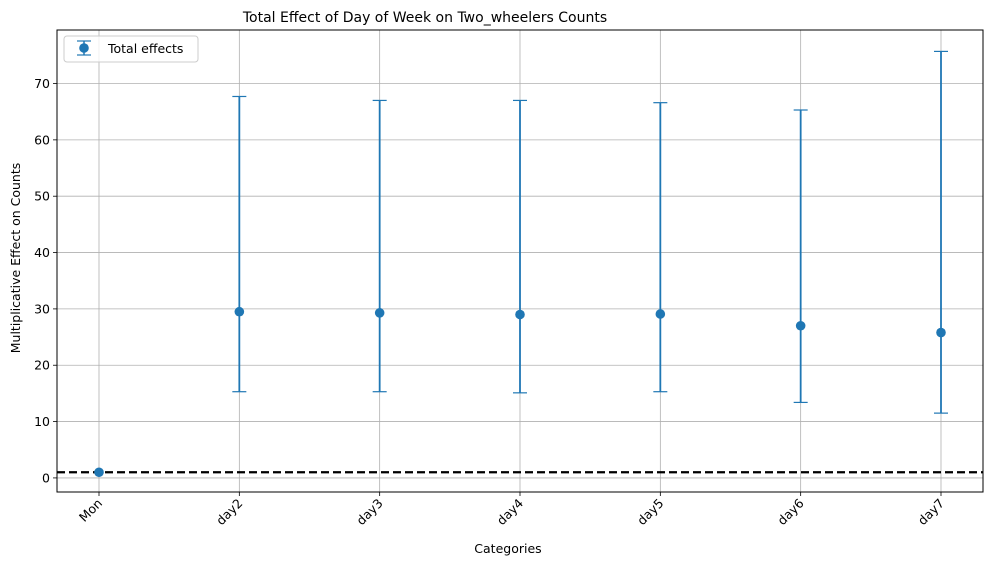  I want to click on y-tick-label: 20, so click(42, 365).